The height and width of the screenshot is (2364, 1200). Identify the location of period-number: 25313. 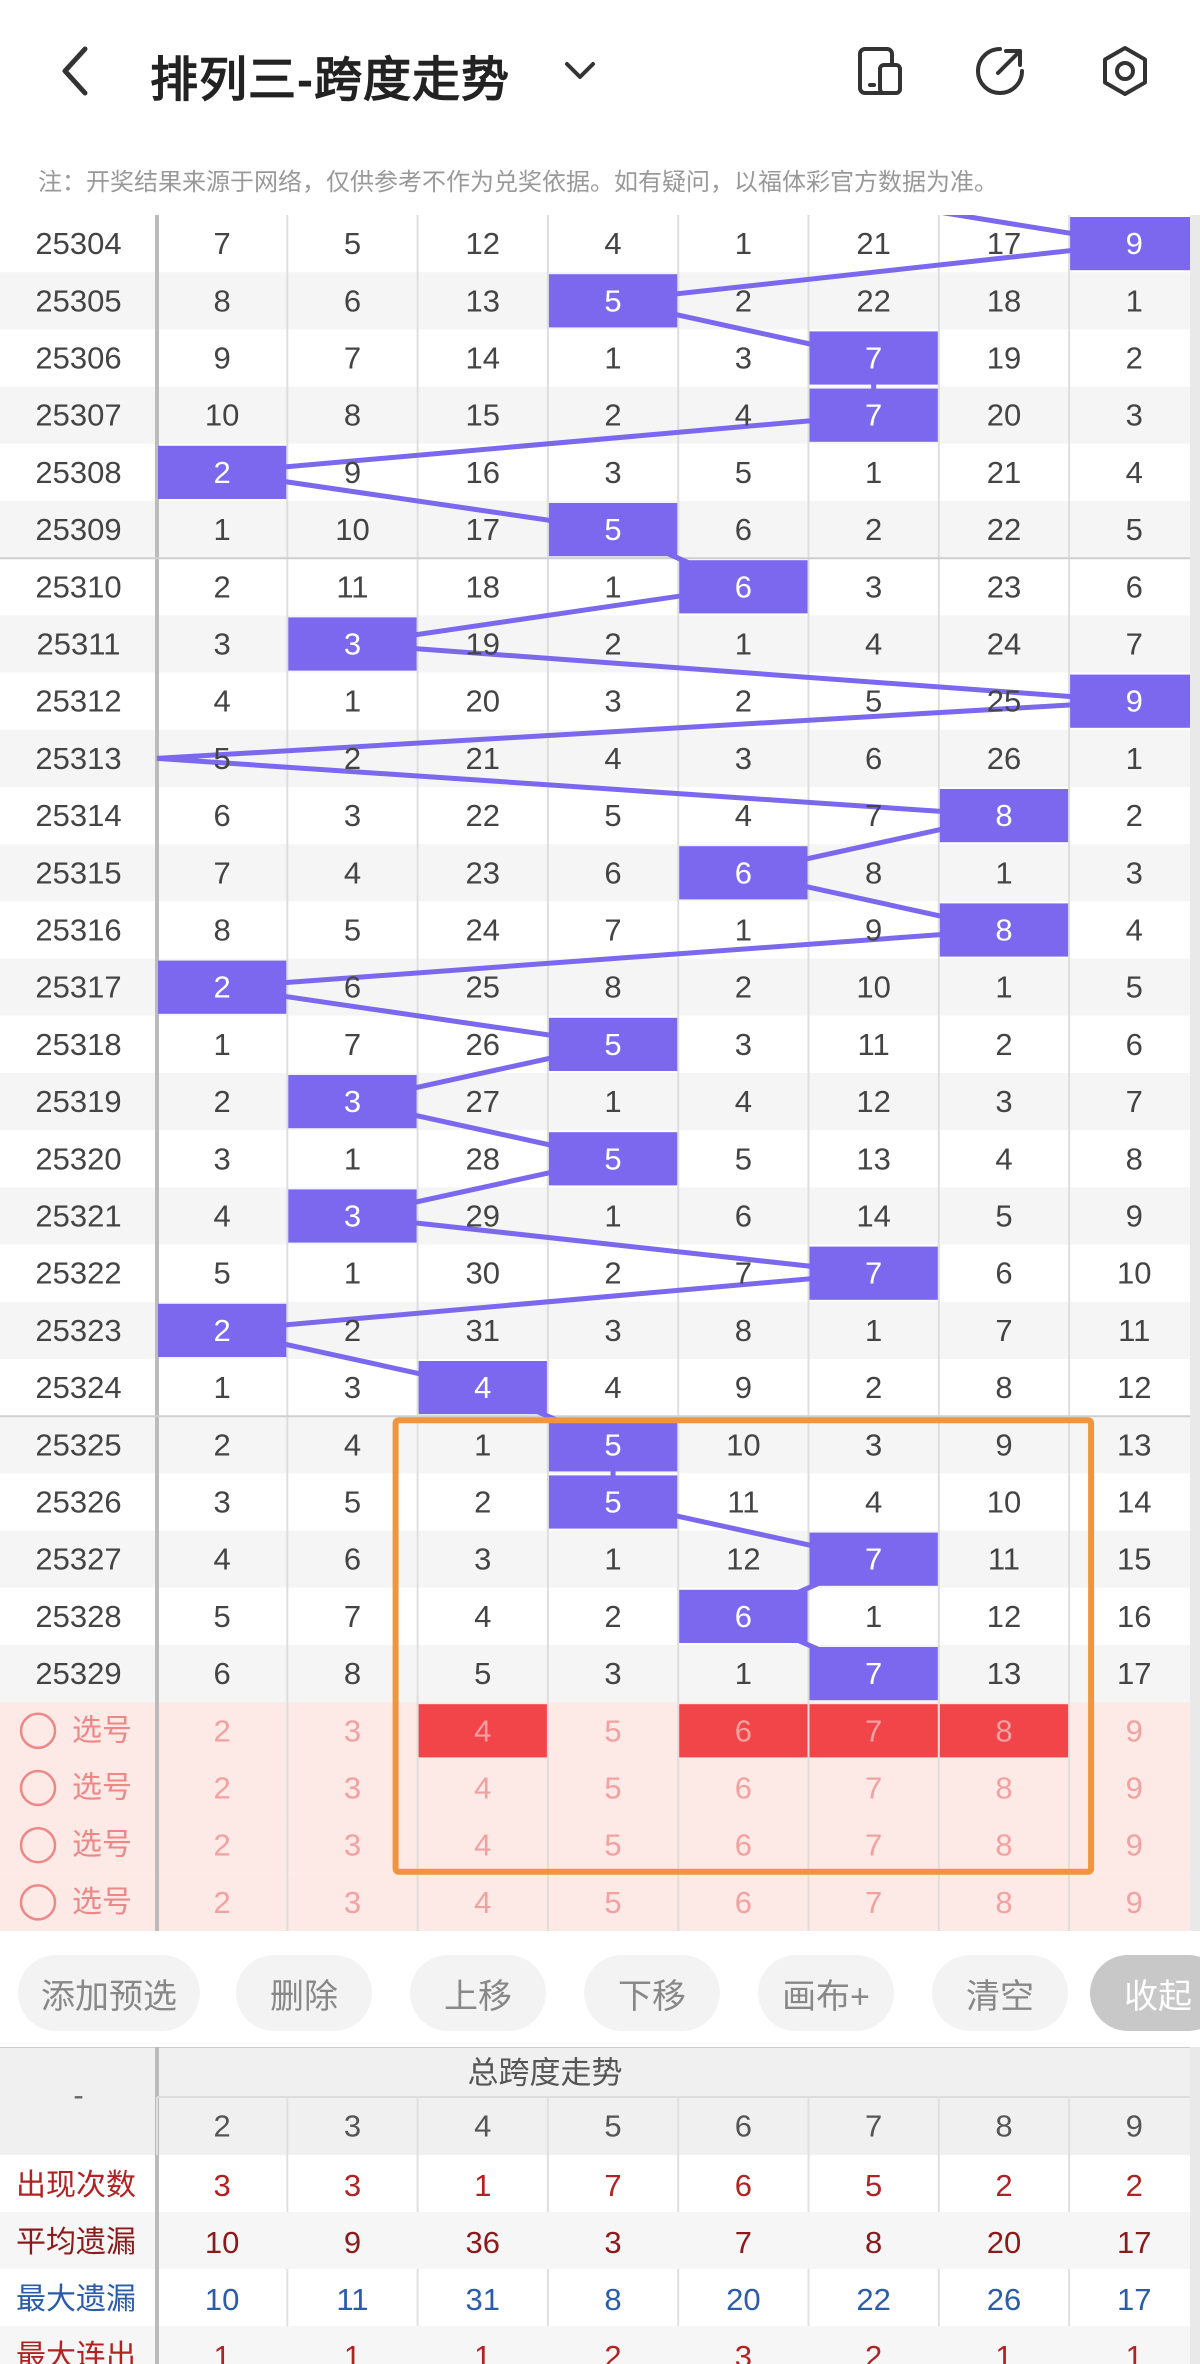
(78, 758).